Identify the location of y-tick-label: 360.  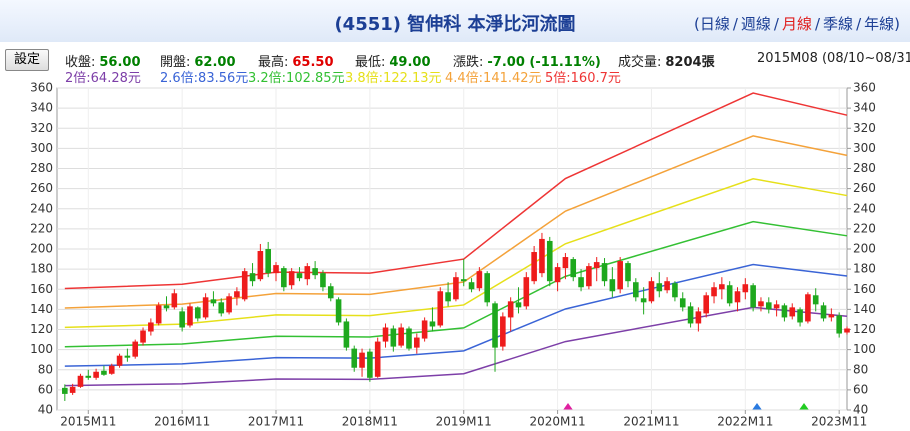
(41, 88).